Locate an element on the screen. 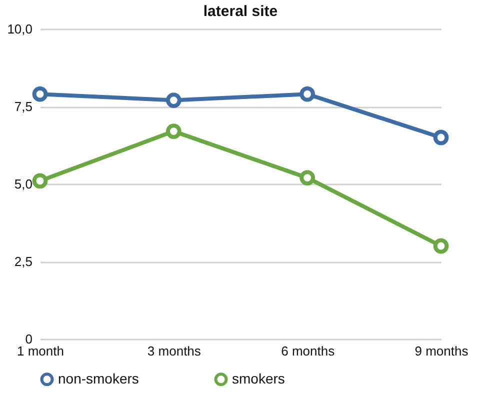  y-tick-label: 10,0 is located at coordinates (19, 29).